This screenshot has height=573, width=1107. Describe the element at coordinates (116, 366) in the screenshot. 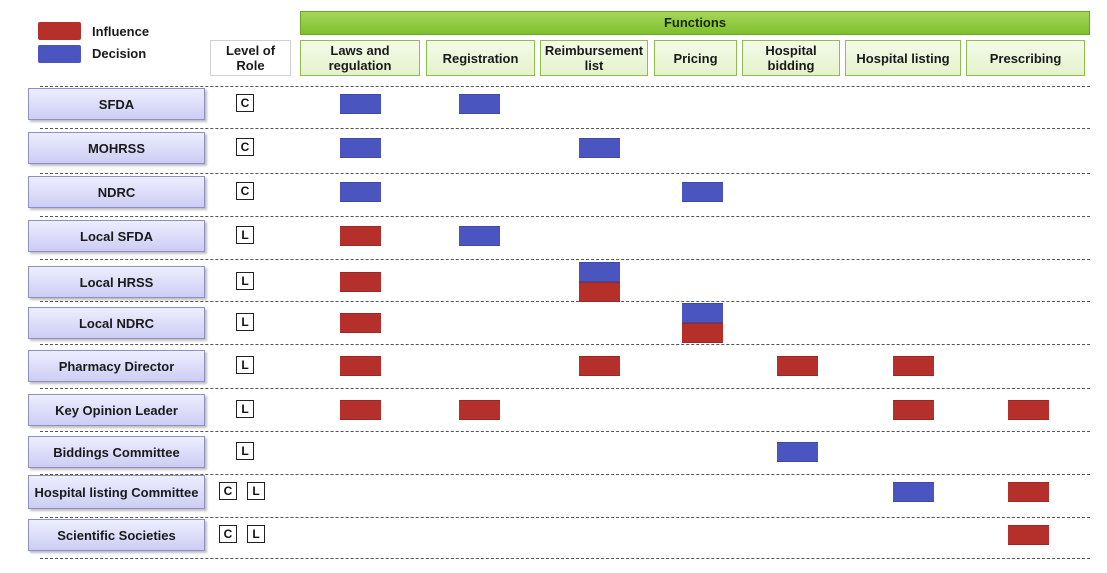

I see `actor-label: Pharmacy Director` at that location.